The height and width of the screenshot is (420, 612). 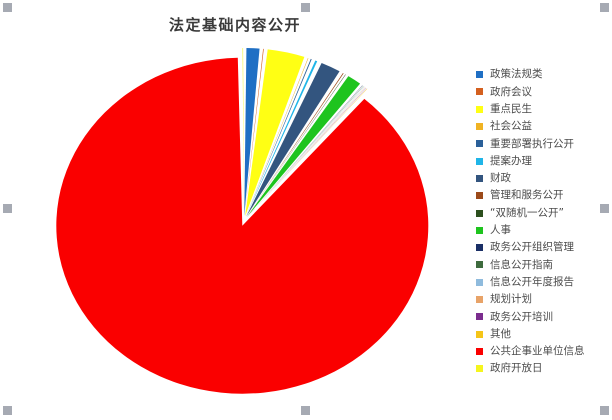 I want to click on legend-item-label: 提案办理, so click(x=511, y=160).